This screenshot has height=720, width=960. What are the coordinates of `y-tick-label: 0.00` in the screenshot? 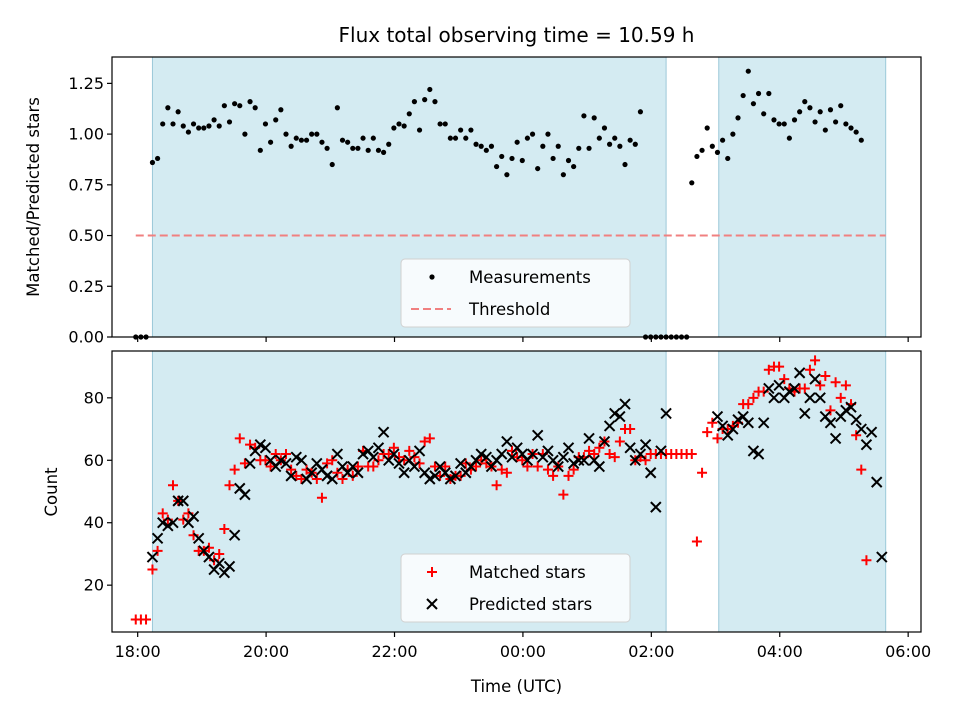 It's located at (86, 337).